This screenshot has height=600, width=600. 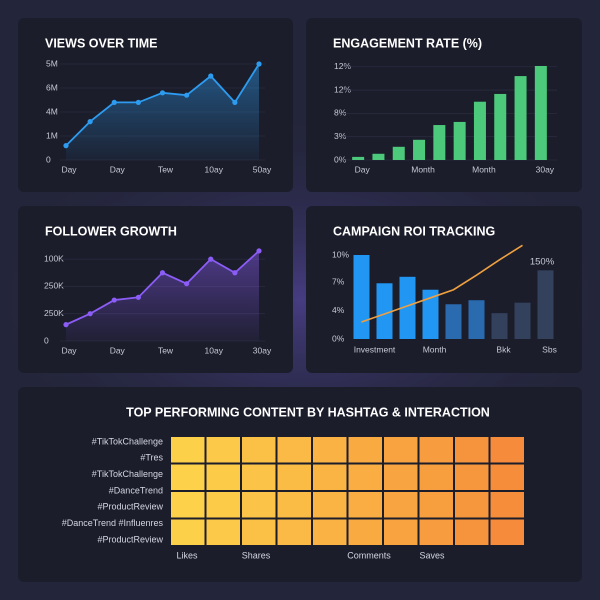 What do you see at coordinates (262, 169) in the screenshot?
I see `x-tick-label: 50ay` at bounding box center [262, 169].